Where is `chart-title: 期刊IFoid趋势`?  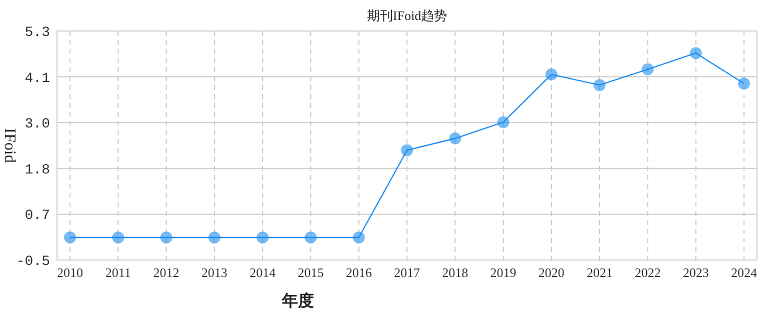
chart-title: 期刊IFoid趋势 is located at coordinates (407, 15).